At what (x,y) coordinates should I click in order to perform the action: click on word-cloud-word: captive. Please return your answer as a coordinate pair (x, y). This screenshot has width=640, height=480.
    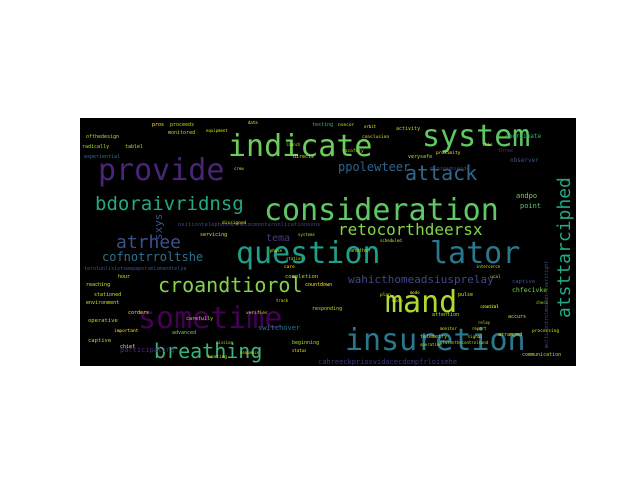
    Looking at the image, I should click on (523, 282).